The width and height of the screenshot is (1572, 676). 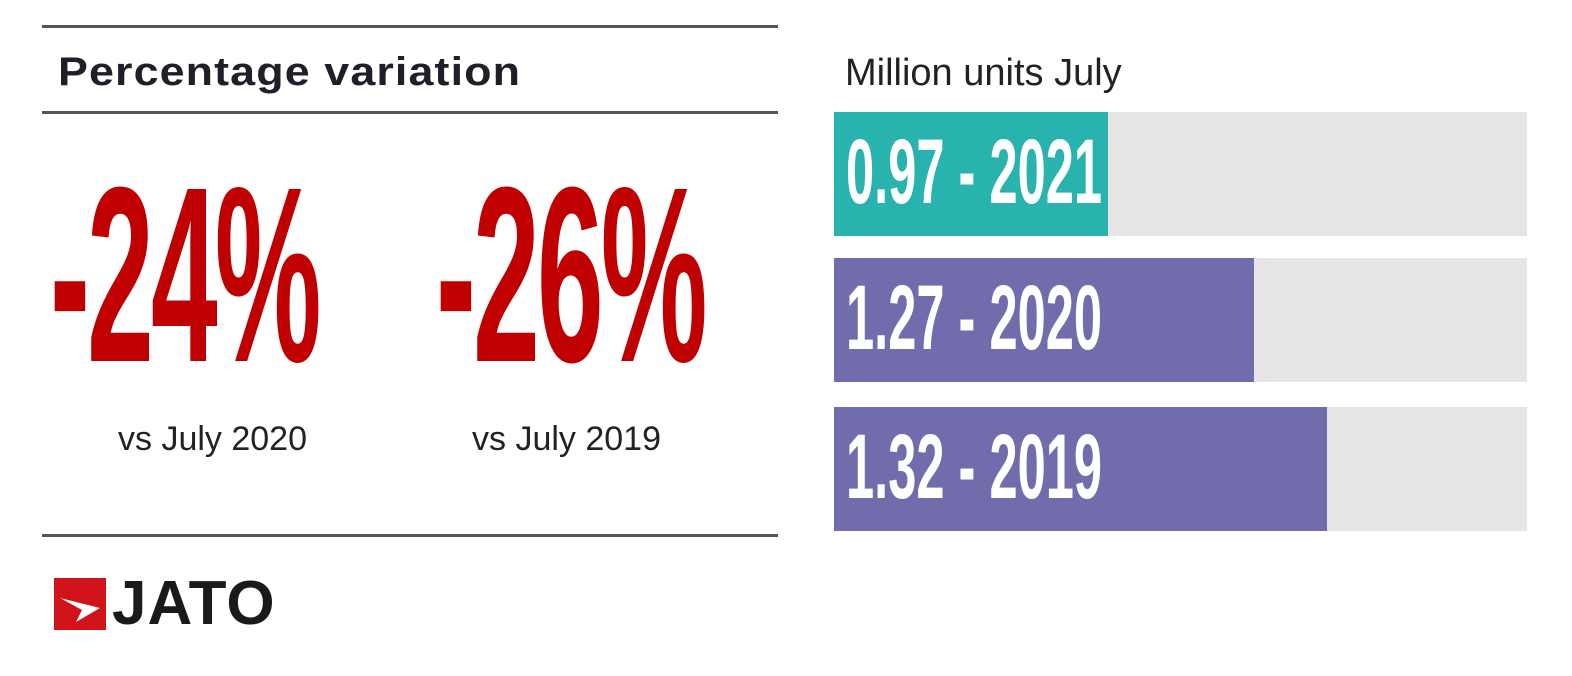 I want to click on bar-track-2020: 1.27 - 2020, so click(x=1180, y=320).